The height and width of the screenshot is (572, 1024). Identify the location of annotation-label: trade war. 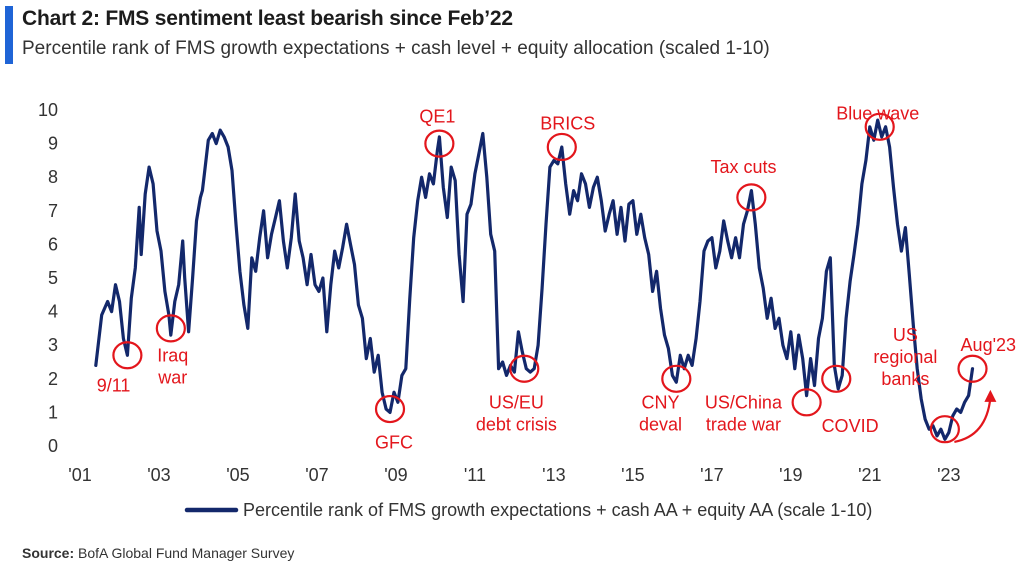
(743, 424).